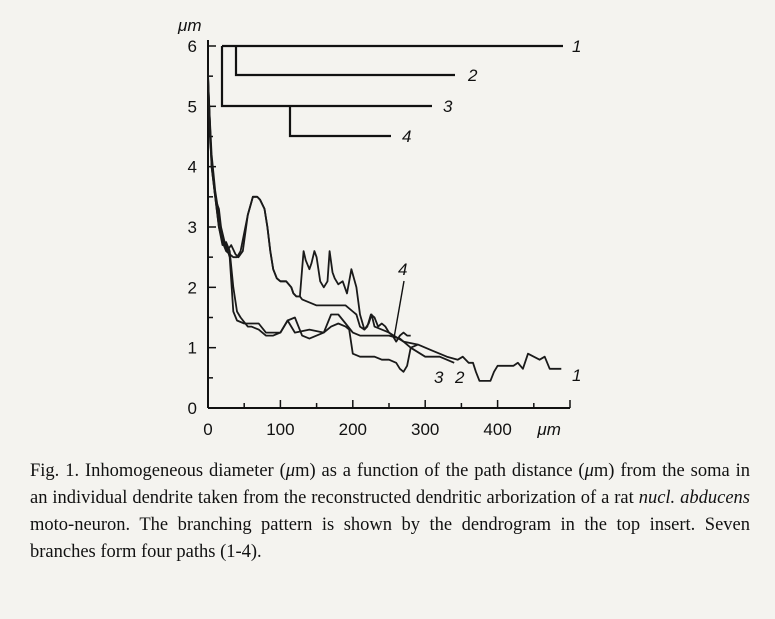 This screenshot has height=619, width=775. What do you see at coordinates (192, 227) in the screenshot?
I see `y-tick-label: 3` at bounding box center [192, 227].